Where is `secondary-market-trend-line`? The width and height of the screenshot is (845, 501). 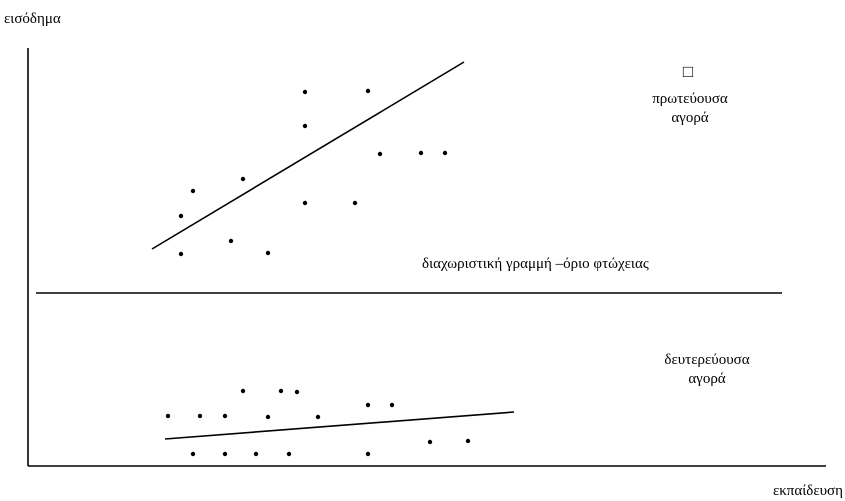
secondary-market-trend-line is located at coordinates (339, 425).